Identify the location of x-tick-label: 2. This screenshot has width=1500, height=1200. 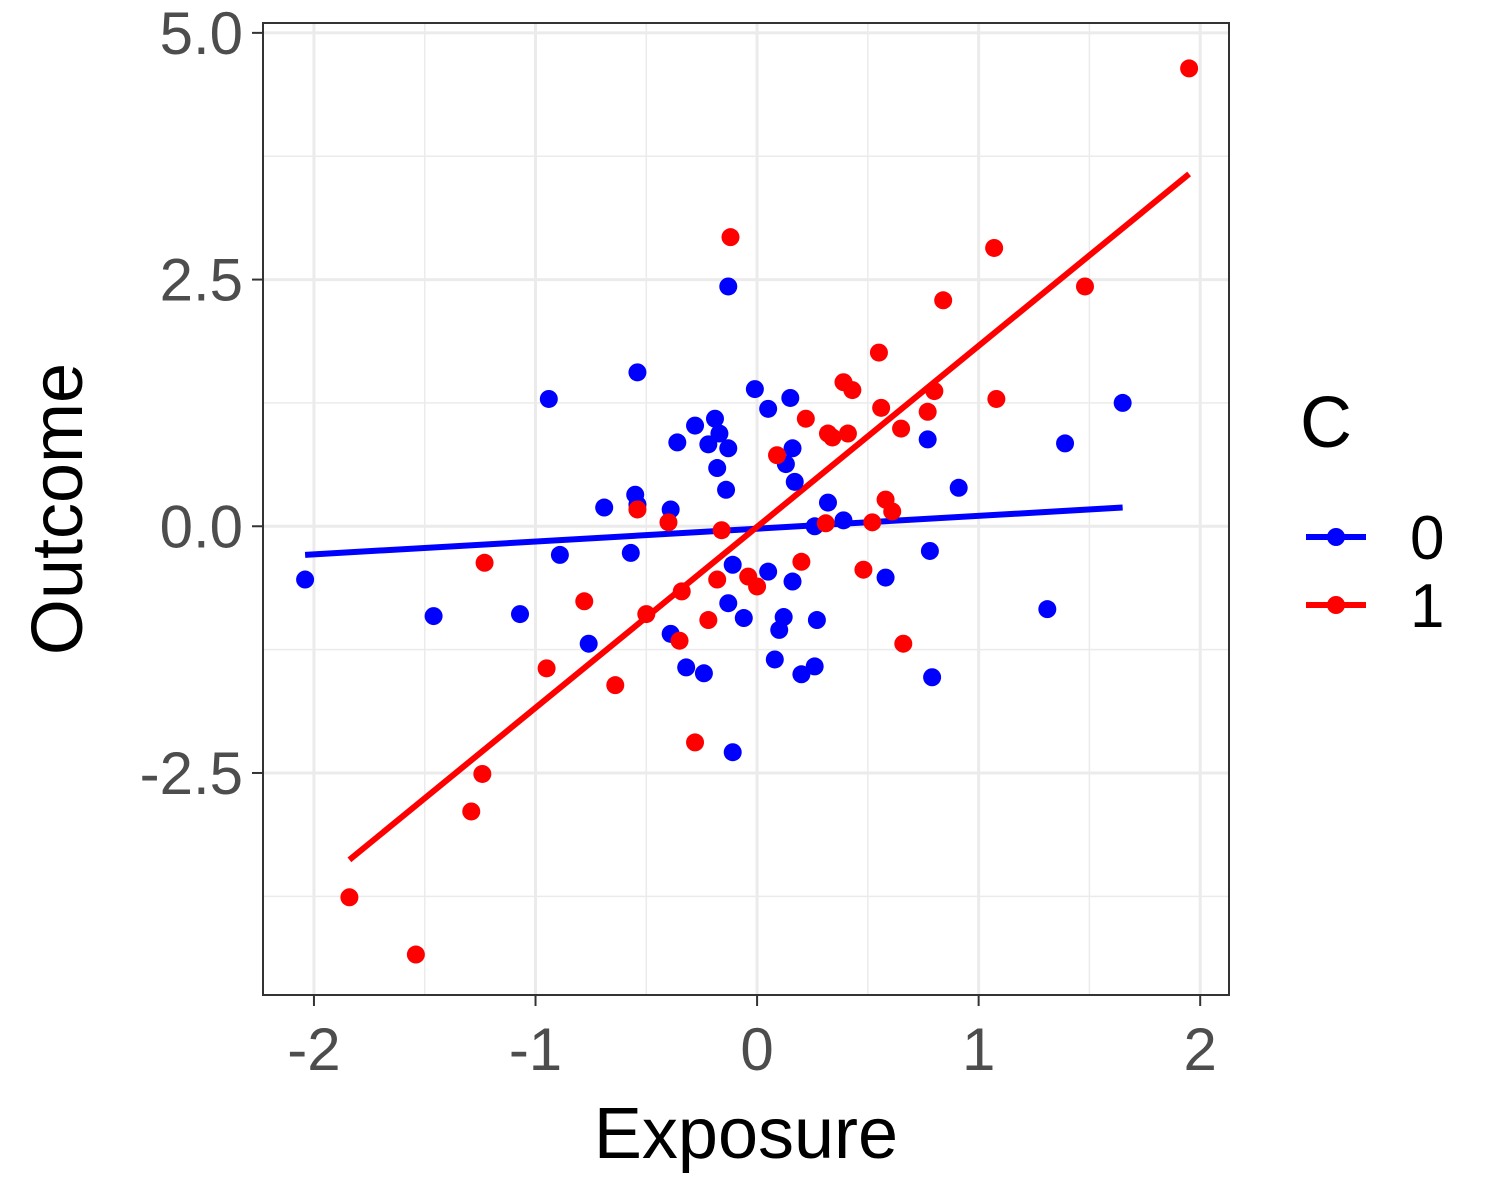
(1200, 1049).